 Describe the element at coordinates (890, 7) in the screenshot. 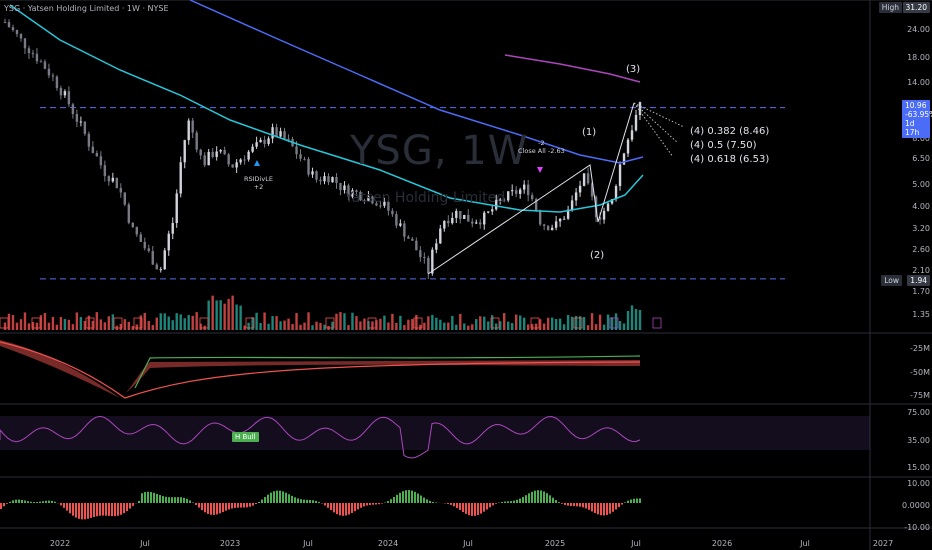

I see `high-label: High` at that location.